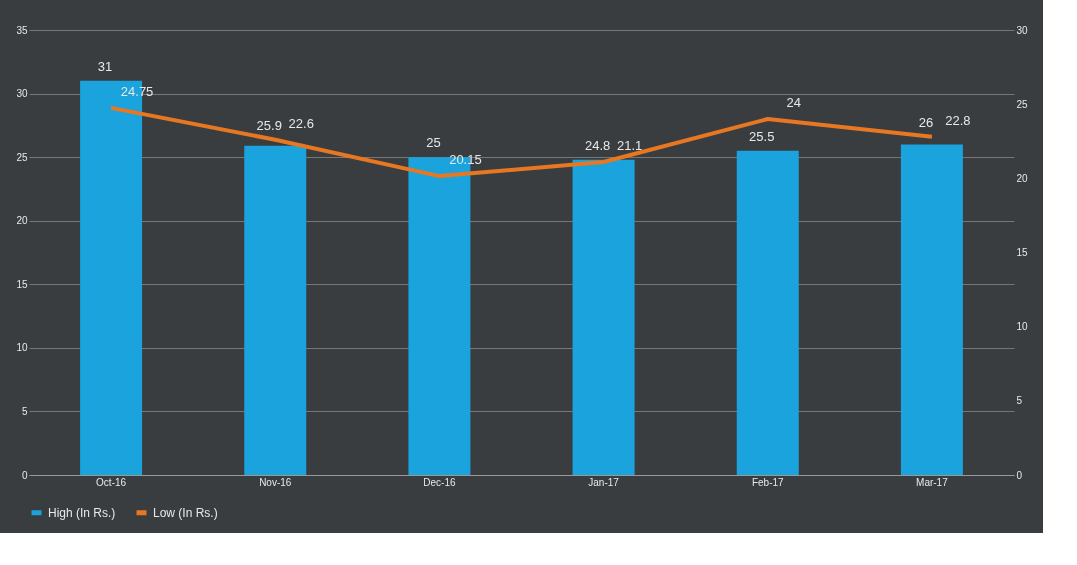 This screenshot has height=565, width=1077. I want to click on y2-tick-label: 15, so click(1022, 252).